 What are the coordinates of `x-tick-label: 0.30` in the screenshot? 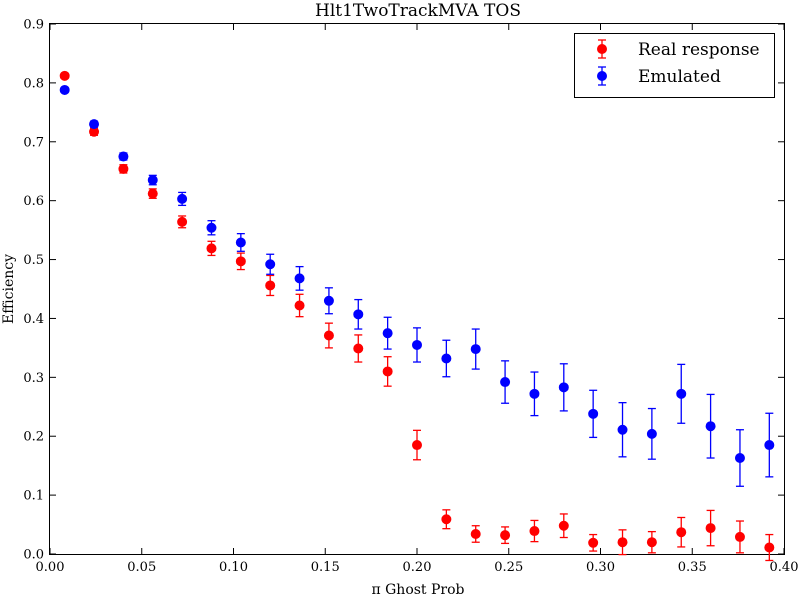 It's located at (600, 567).